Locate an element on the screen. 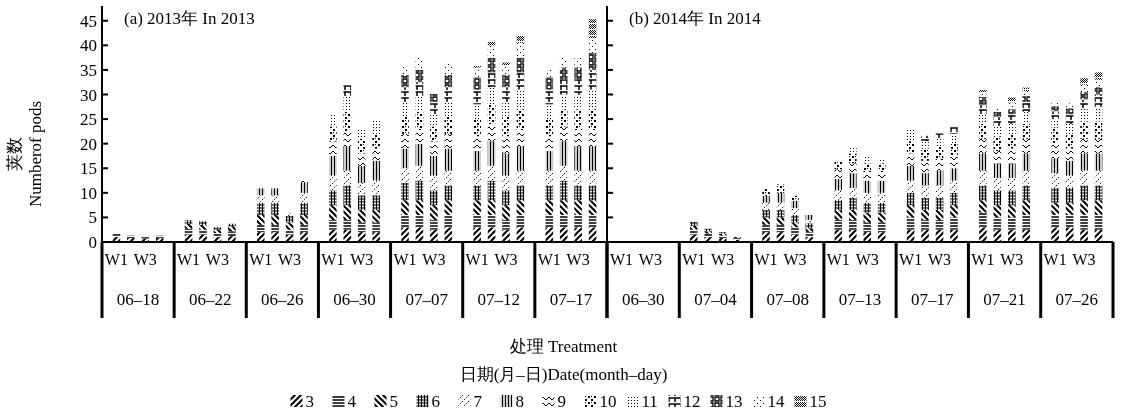 The height and width of the screenshot is (414, 1127). legend-label: 4 is located at coordinates (352, 401).